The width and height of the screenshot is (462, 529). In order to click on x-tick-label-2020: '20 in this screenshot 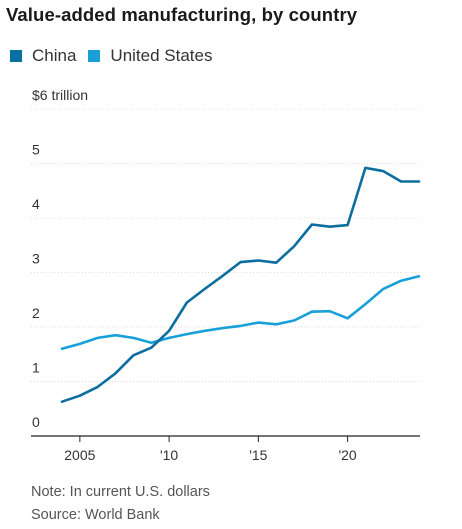, I will do `click(347, 455)`.